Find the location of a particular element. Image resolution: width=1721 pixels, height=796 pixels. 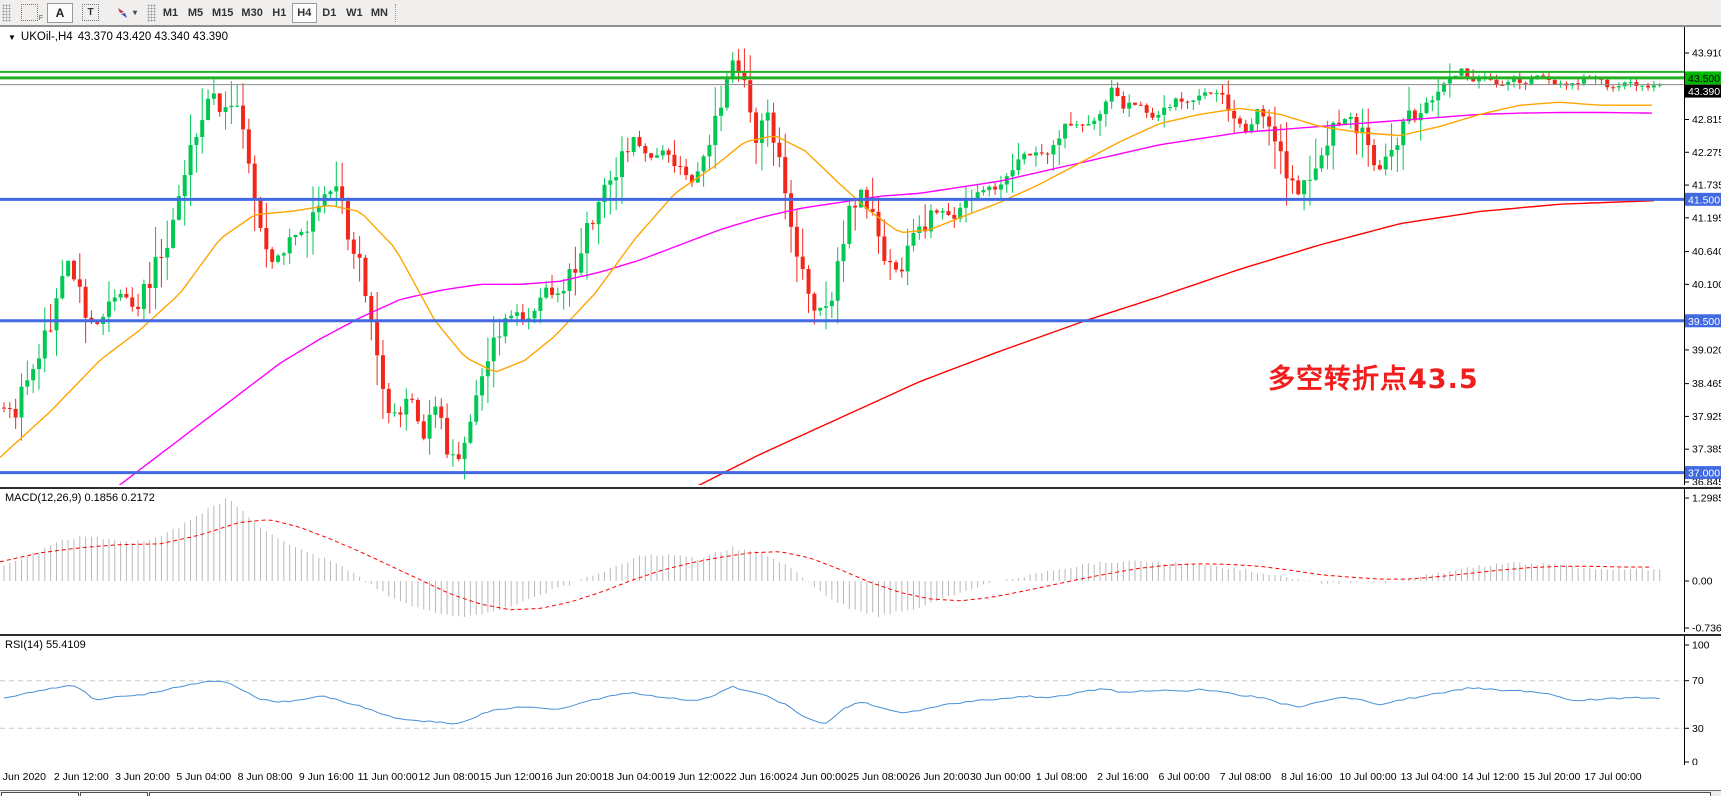

timeframe-h4-button: H4 is located at coordinates (304, 12).